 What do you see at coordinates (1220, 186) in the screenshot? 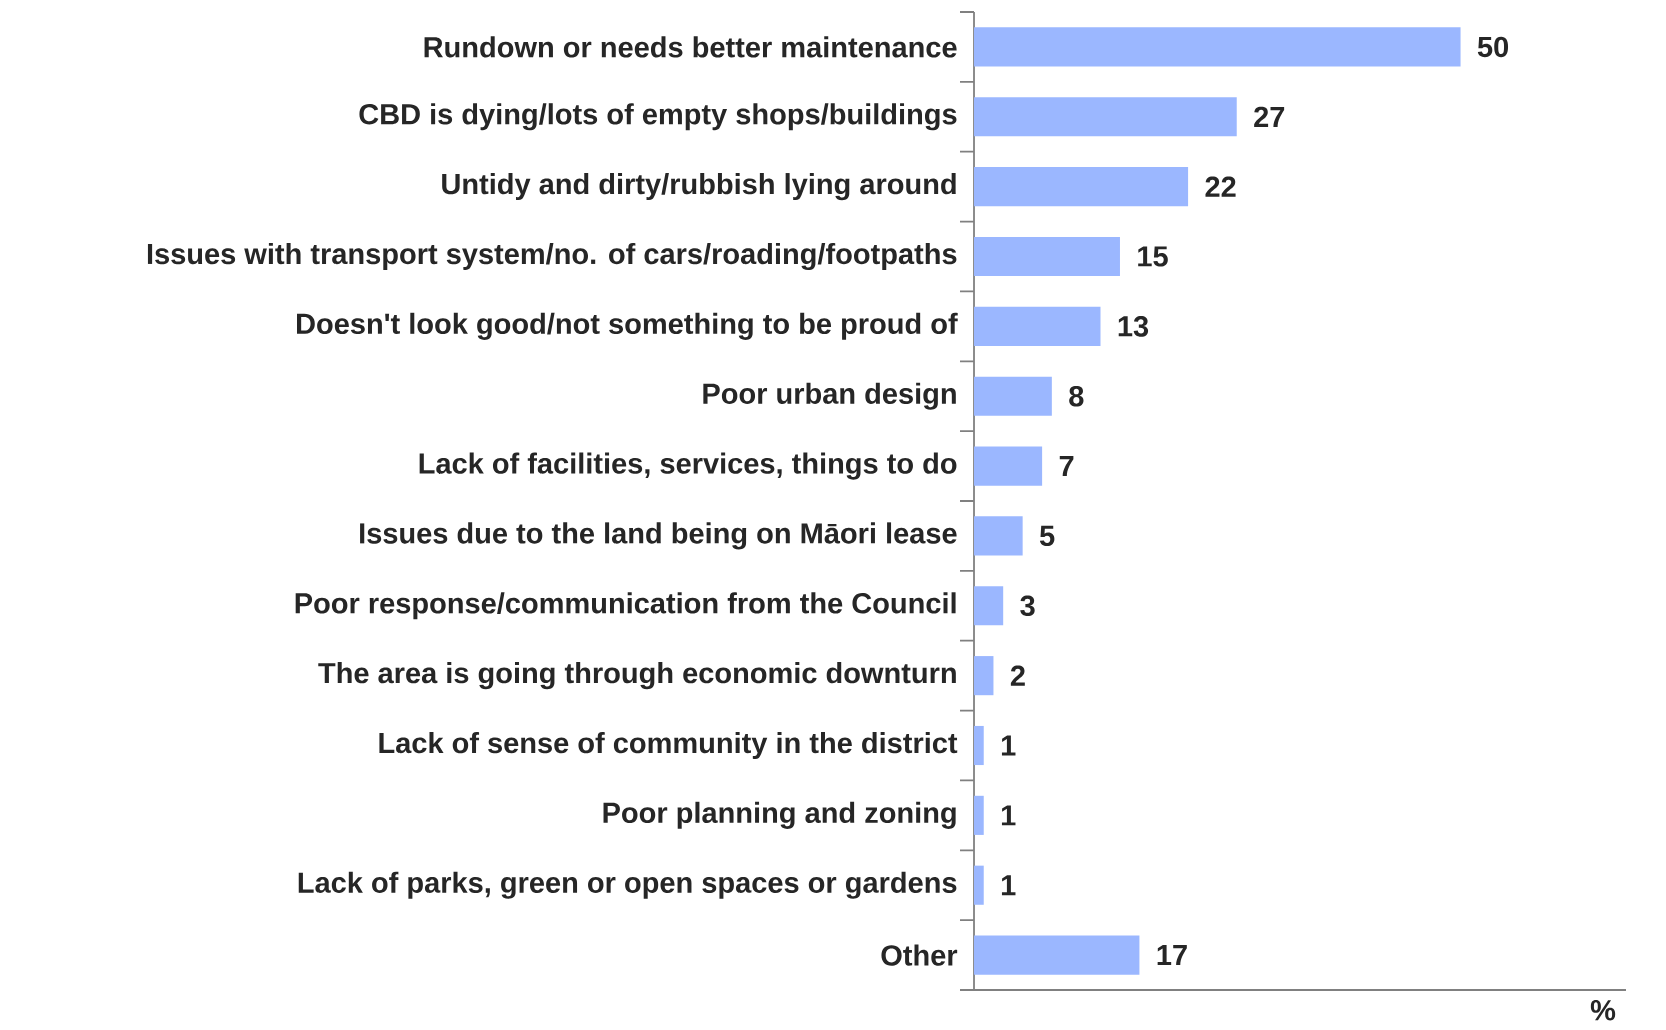
I see `data-label: 22` at bounding box center [1220, 186].